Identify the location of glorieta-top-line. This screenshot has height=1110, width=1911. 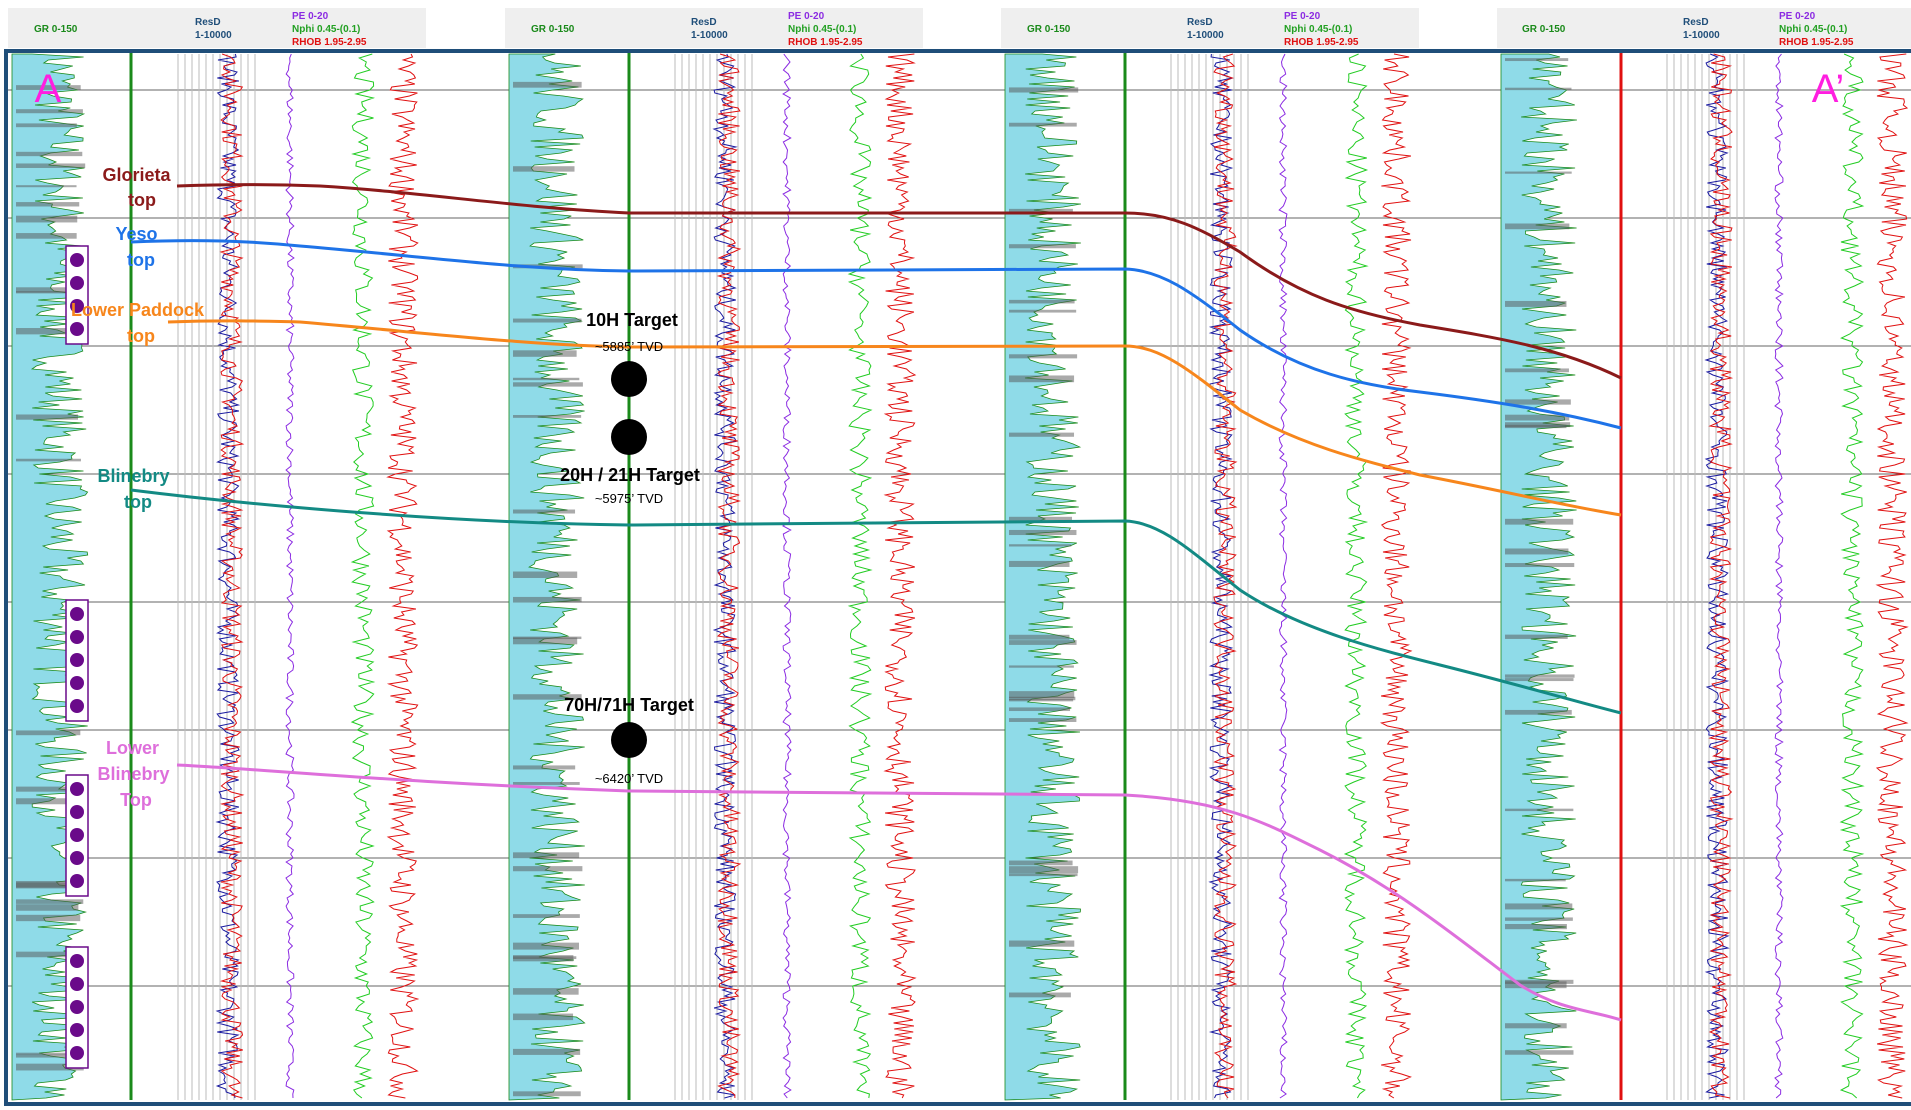
(899, 281).